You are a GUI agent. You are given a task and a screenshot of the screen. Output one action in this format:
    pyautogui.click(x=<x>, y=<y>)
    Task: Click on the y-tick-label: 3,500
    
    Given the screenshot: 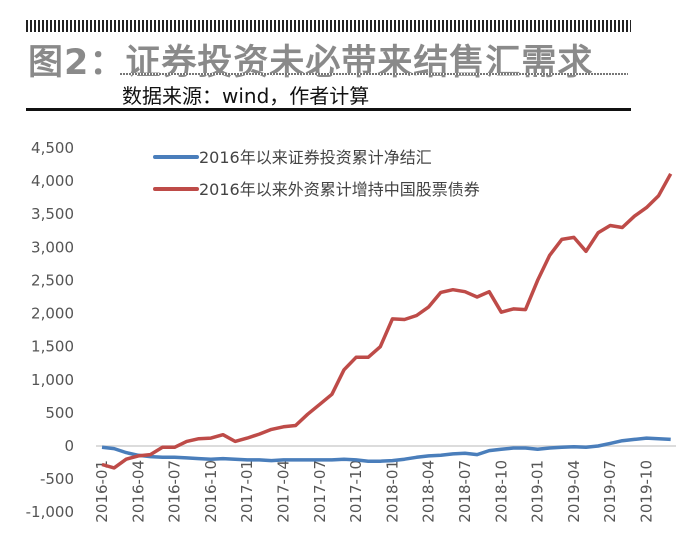 What is the action you would take?
    pyautogui.click(x=52, y=214)
    